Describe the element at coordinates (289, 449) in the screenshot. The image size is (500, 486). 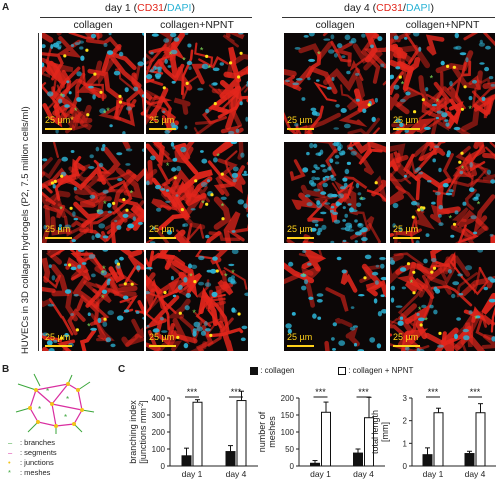
I see `y-tick-label: 50` at that location.